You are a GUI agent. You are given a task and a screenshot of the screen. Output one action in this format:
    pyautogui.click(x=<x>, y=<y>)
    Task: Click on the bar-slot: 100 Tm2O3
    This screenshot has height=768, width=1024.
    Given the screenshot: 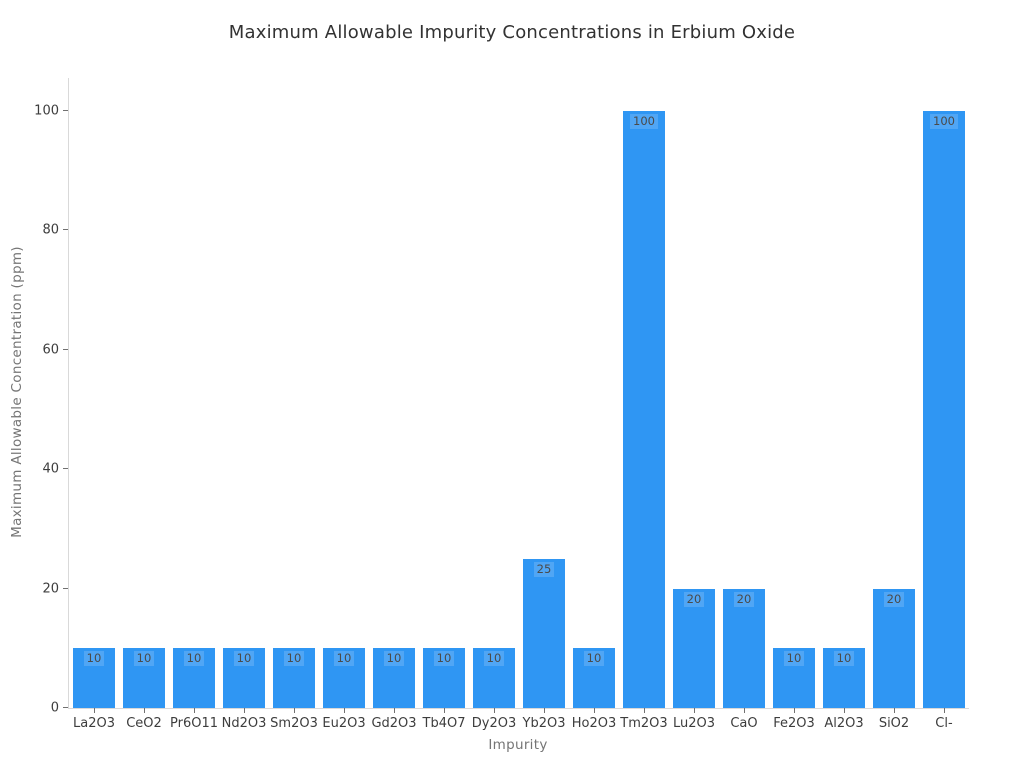 What is the action you would take?
    pyautogui.click(x=644, y=404)
    